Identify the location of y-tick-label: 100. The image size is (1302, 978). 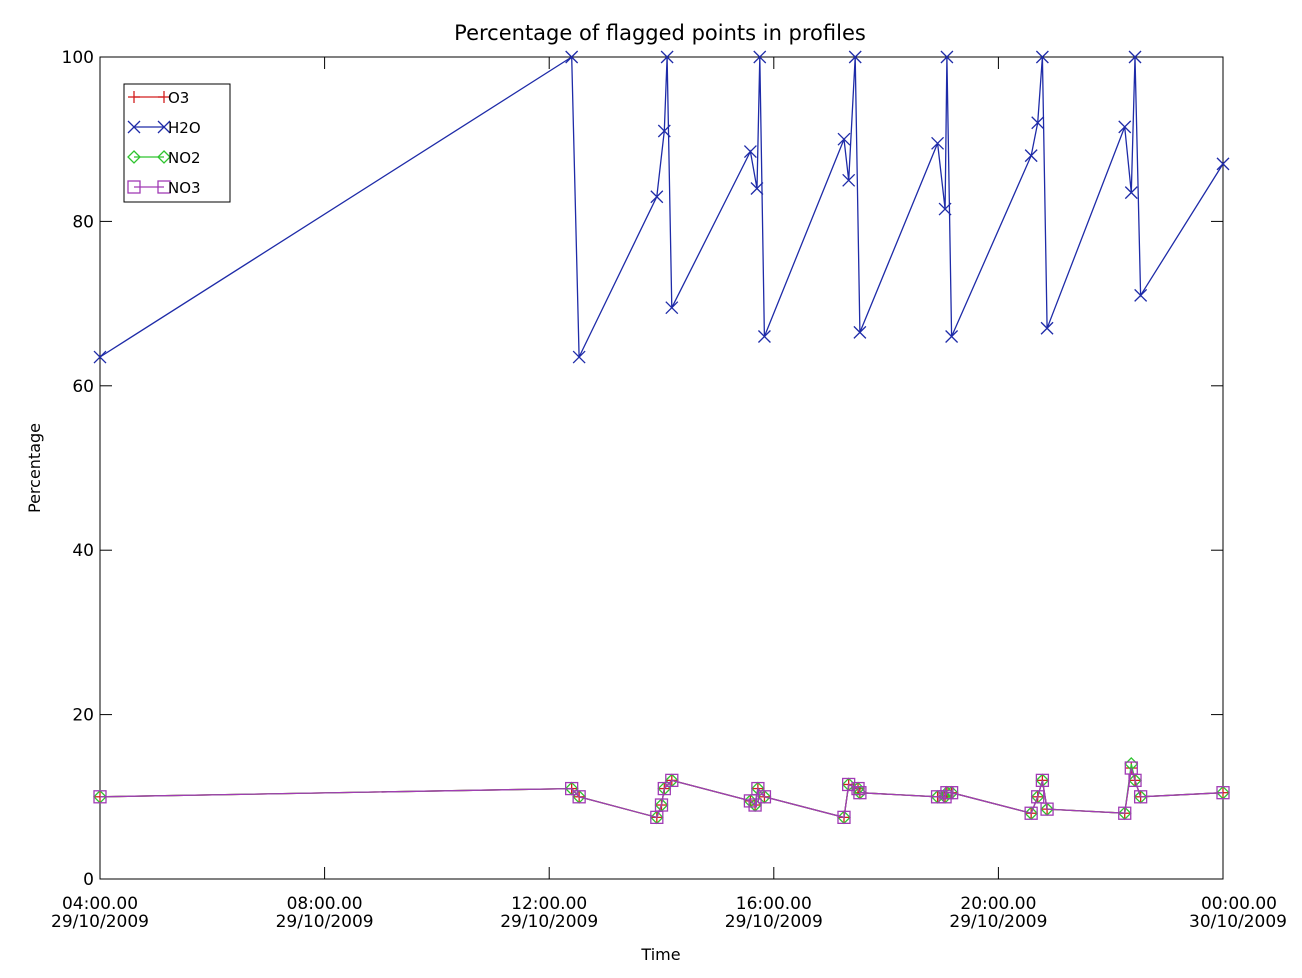
(78, 58).